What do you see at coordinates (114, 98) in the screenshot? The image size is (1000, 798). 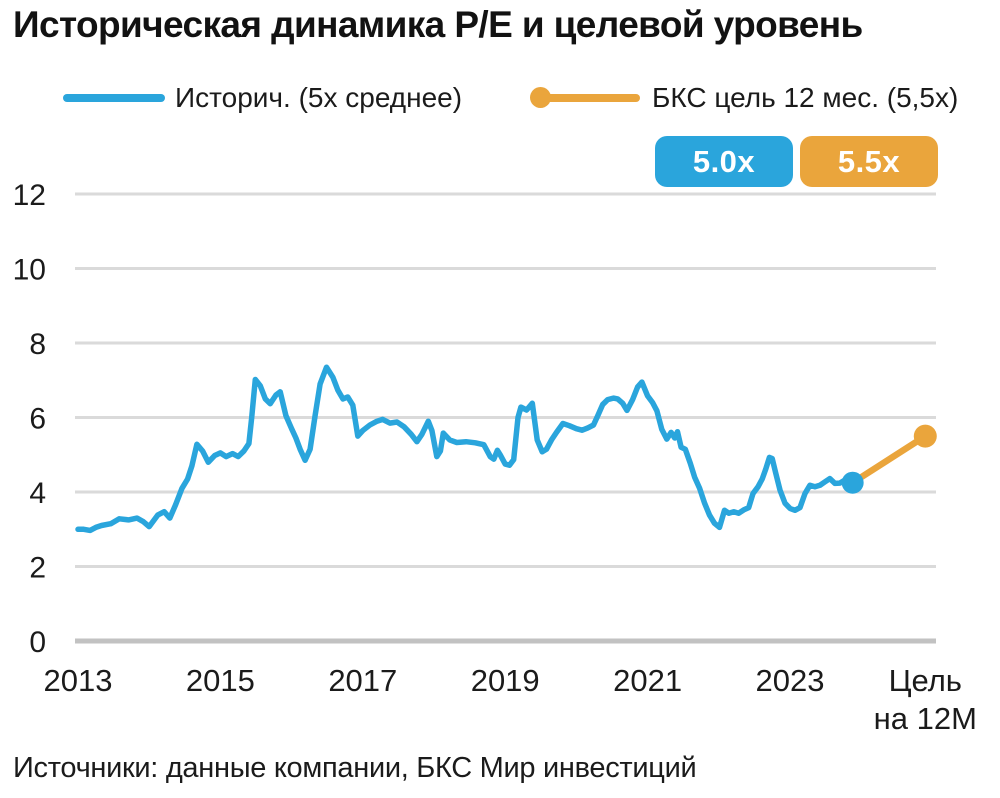 I see `historical-line-swatch` at bounding box center [114, 98].